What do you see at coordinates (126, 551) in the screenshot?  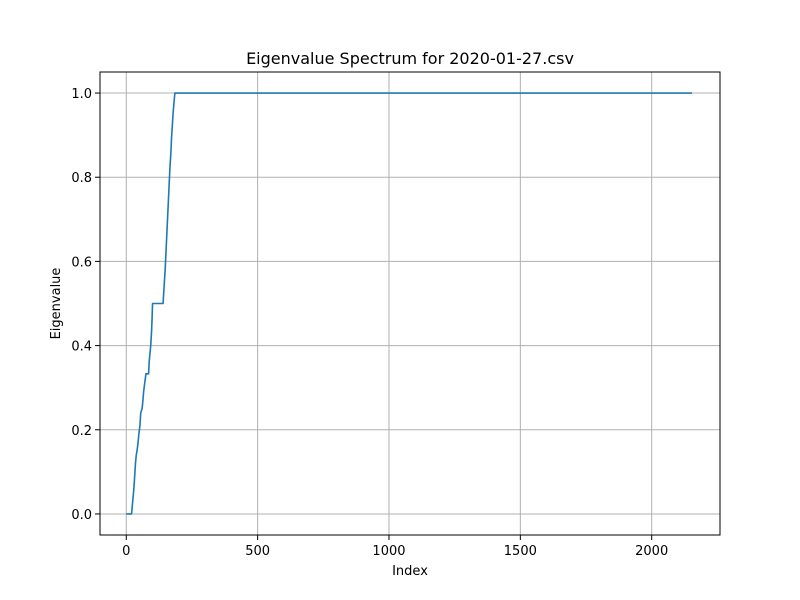 I see `x-tick-label: 0` at bounding box center [126, 551].